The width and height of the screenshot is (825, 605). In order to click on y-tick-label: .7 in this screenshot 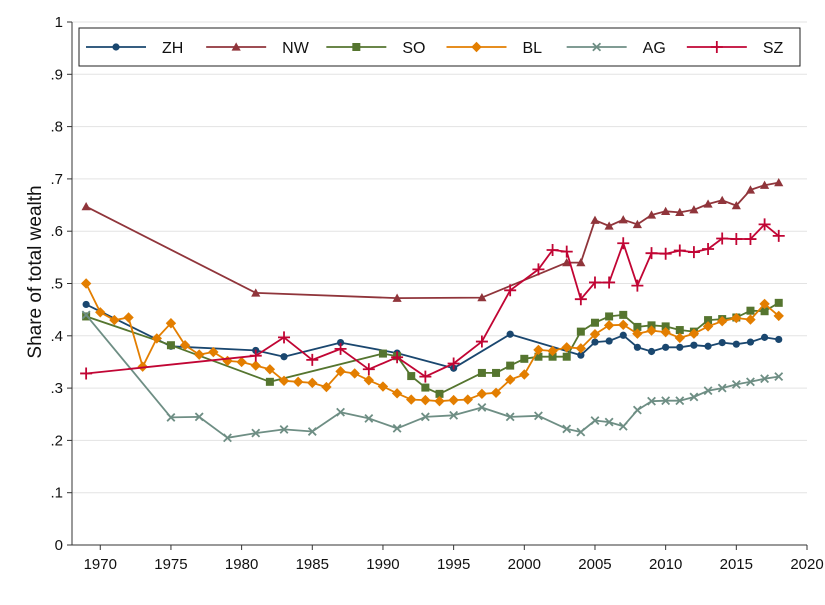, I will do `click(56, 179)`.